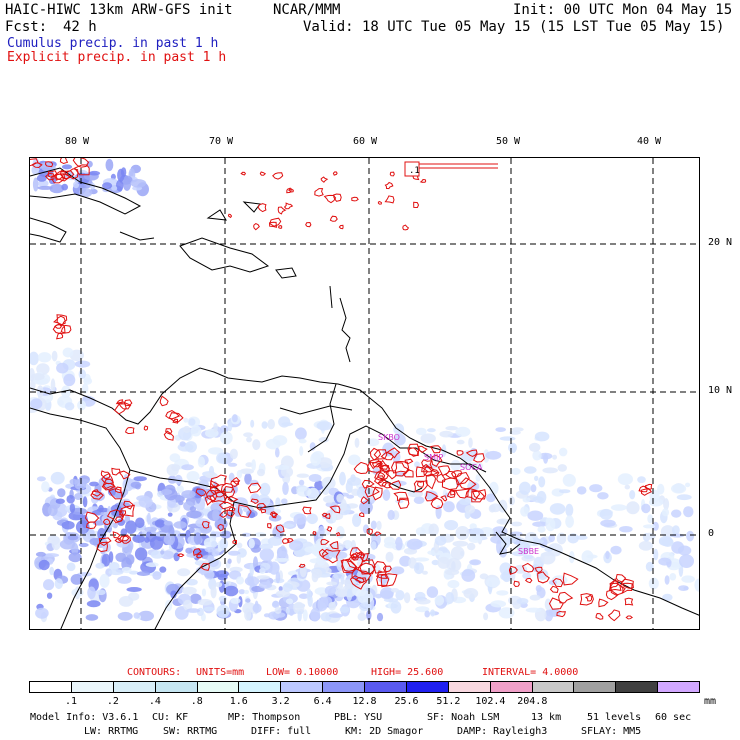 This screenshot has width=740, height=740. Describe the element at coordinates (221, 141) in the screenshot. I see `lon-label-70w: 70 W` at that location.